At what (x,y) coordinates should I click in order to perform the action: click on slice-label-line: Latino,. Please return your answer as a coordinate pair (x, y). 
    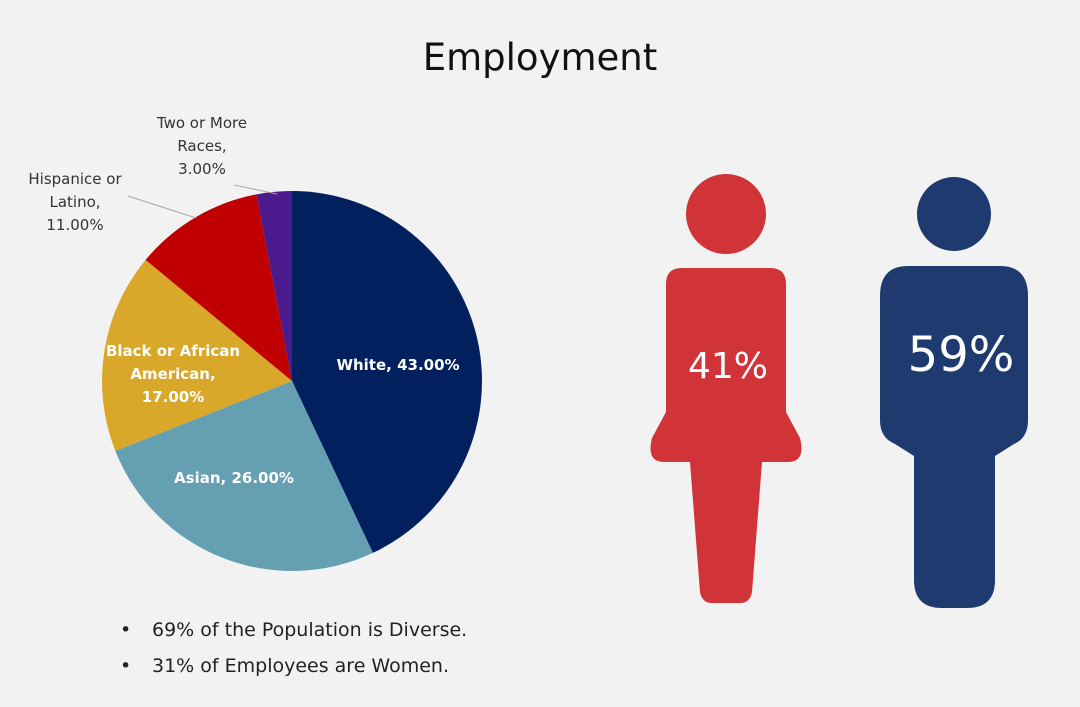
    Looking at the image, I should click on (74, 202).